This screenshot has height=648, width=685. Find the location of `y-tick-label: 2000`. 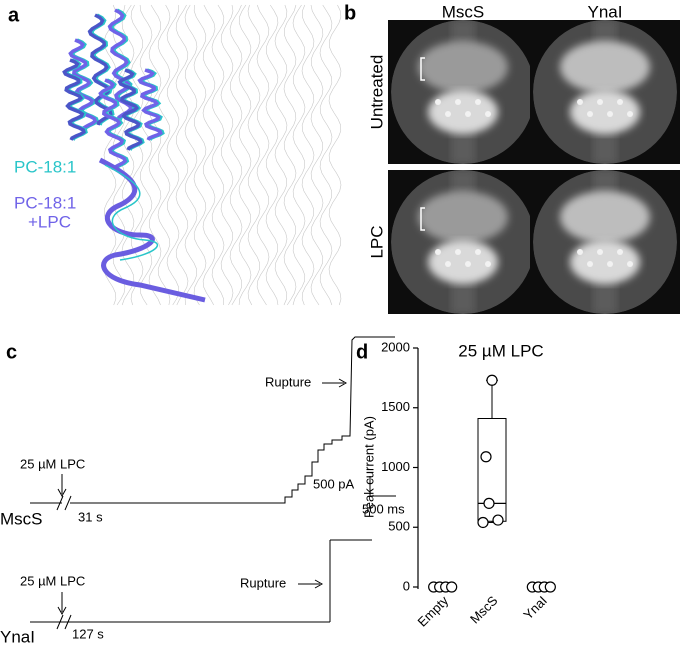

y-tick-label: 2000 is located at coordinates (395, 346).